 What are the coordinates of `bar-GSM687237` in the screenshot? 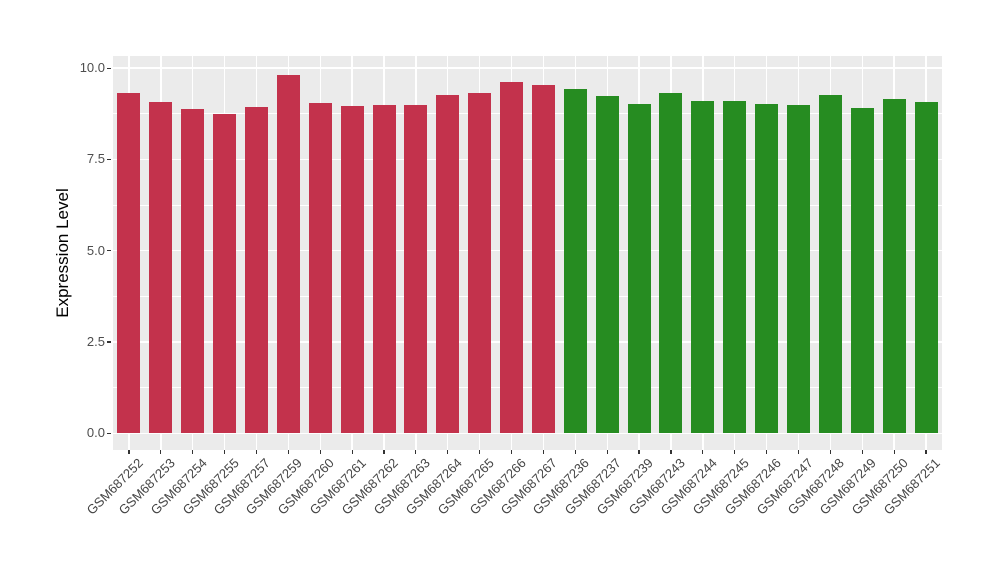 It's located at (607, 265).